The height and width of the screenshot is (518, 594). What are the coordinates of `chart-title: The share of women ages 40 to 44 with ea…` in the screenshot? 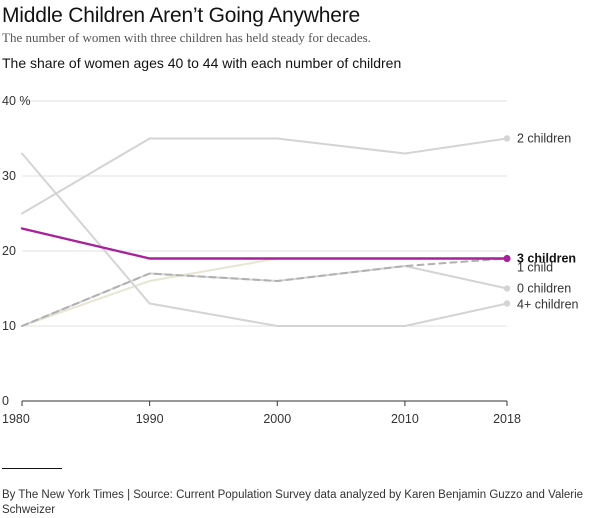 It's located at (202, 63).